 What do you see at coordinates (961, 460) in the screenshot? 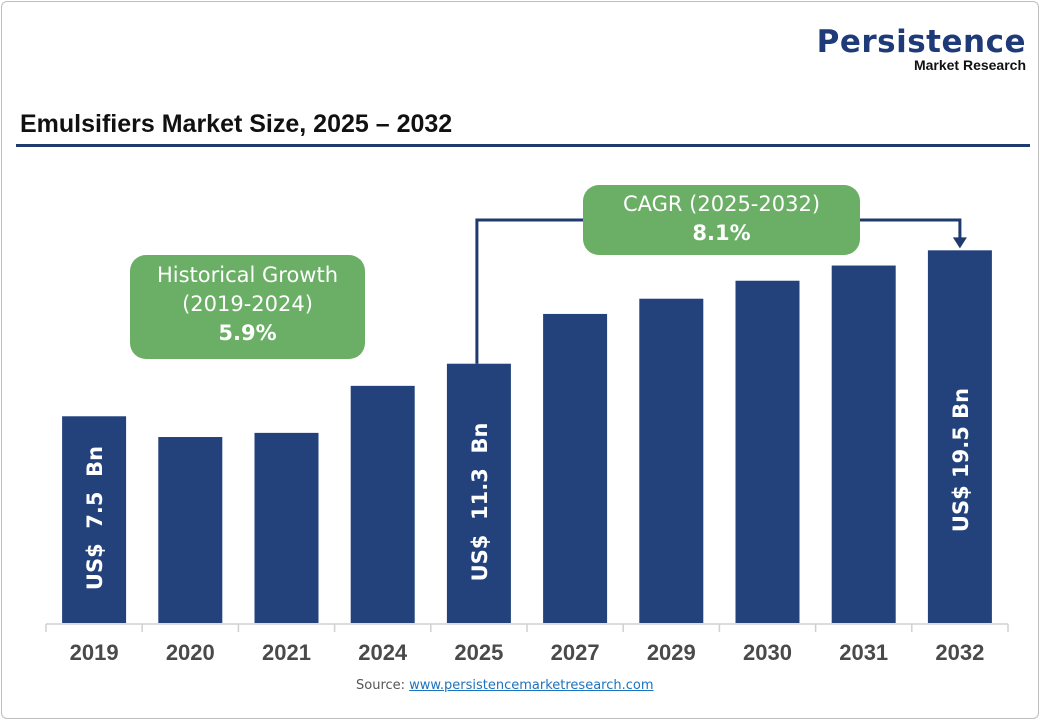
I see `data-label: US$ 19.5 Bn` at bounding box center [961, 460].